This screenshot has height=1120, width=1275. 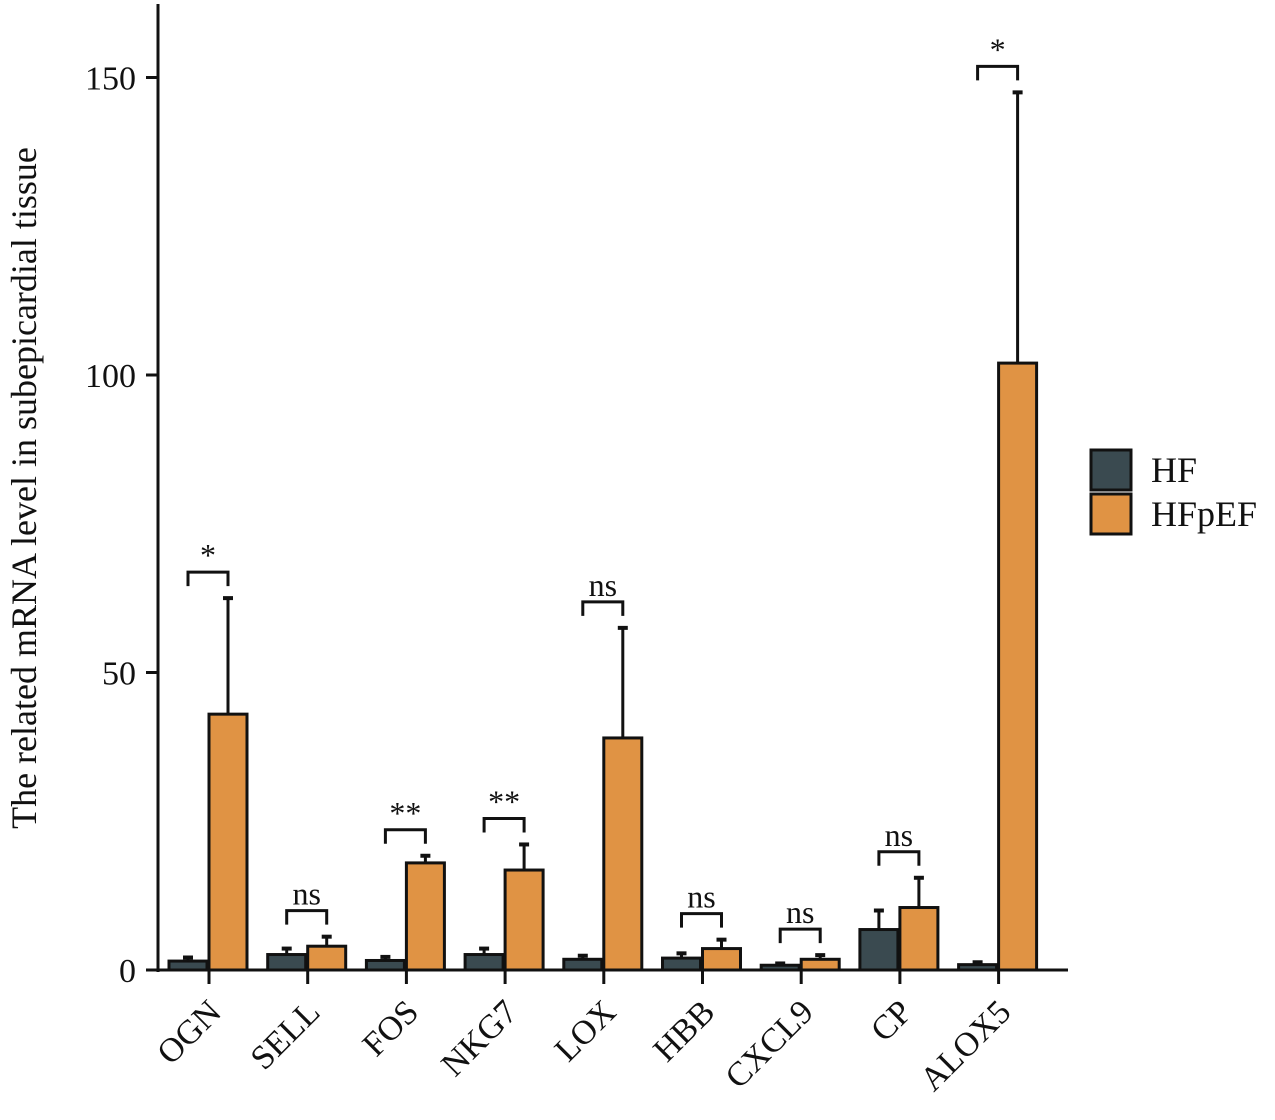 What do you see at coordinates (965, 1045) in the screenshot?
I see `x-tick-label: ALOX5` at bounding box center [965, 1045].